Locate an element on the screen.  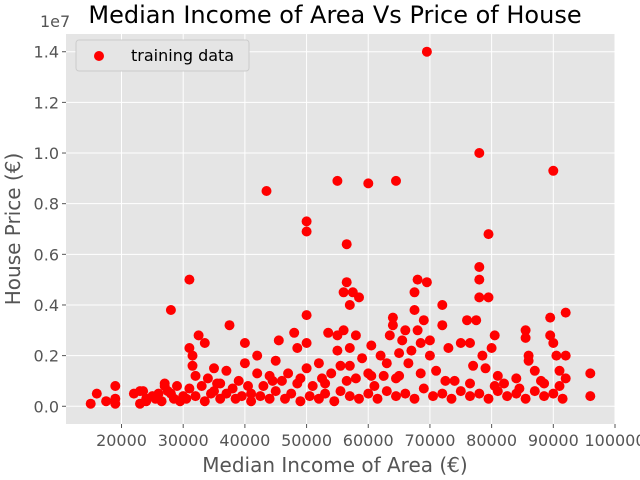
x-tick-label: 90000 is located at coordinates (553, 440).